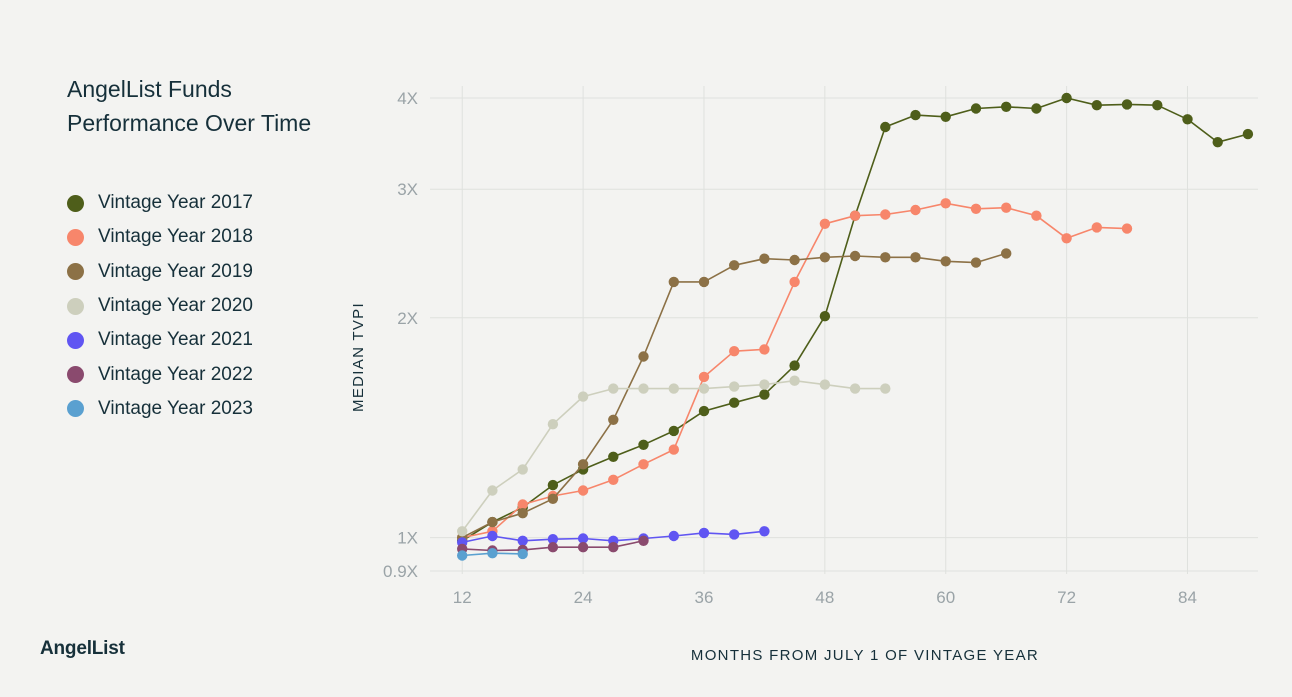 The image size is (1292, 697). I want to click on legend-item: Vintage Year 2023, so click(160, 409).